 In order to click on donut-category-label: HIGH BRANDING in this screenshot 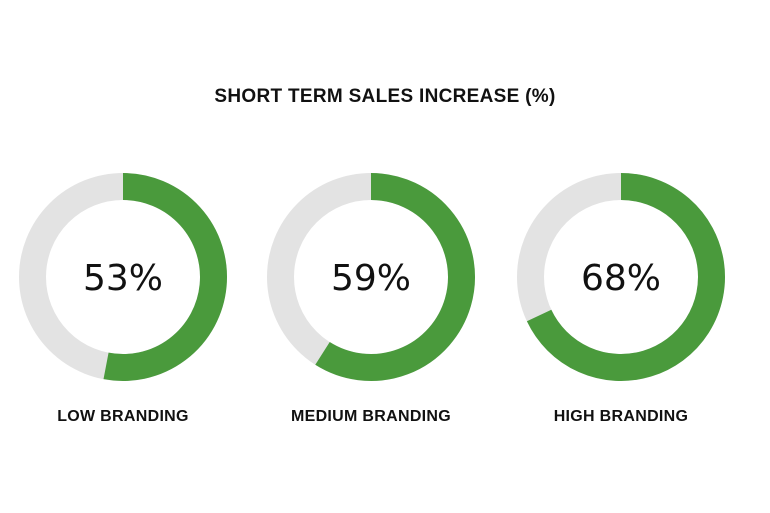, I will do `click(621, 416)`.